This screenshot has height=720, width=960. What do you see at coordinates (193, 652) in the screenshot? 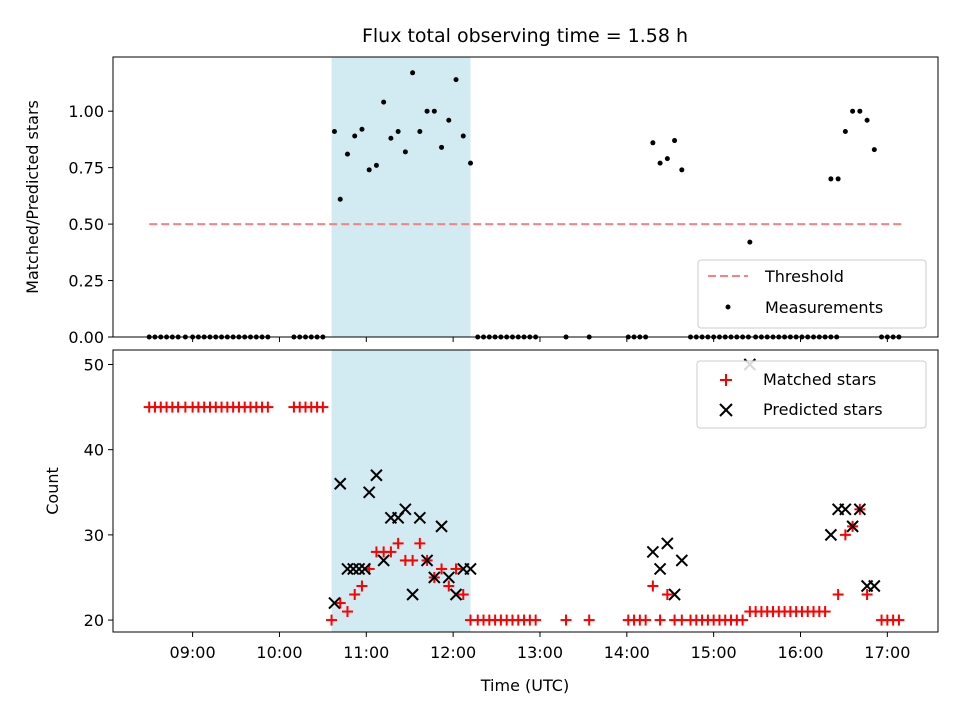
I see `x-tick-label: 09:00` at bounding box center [193, 652].